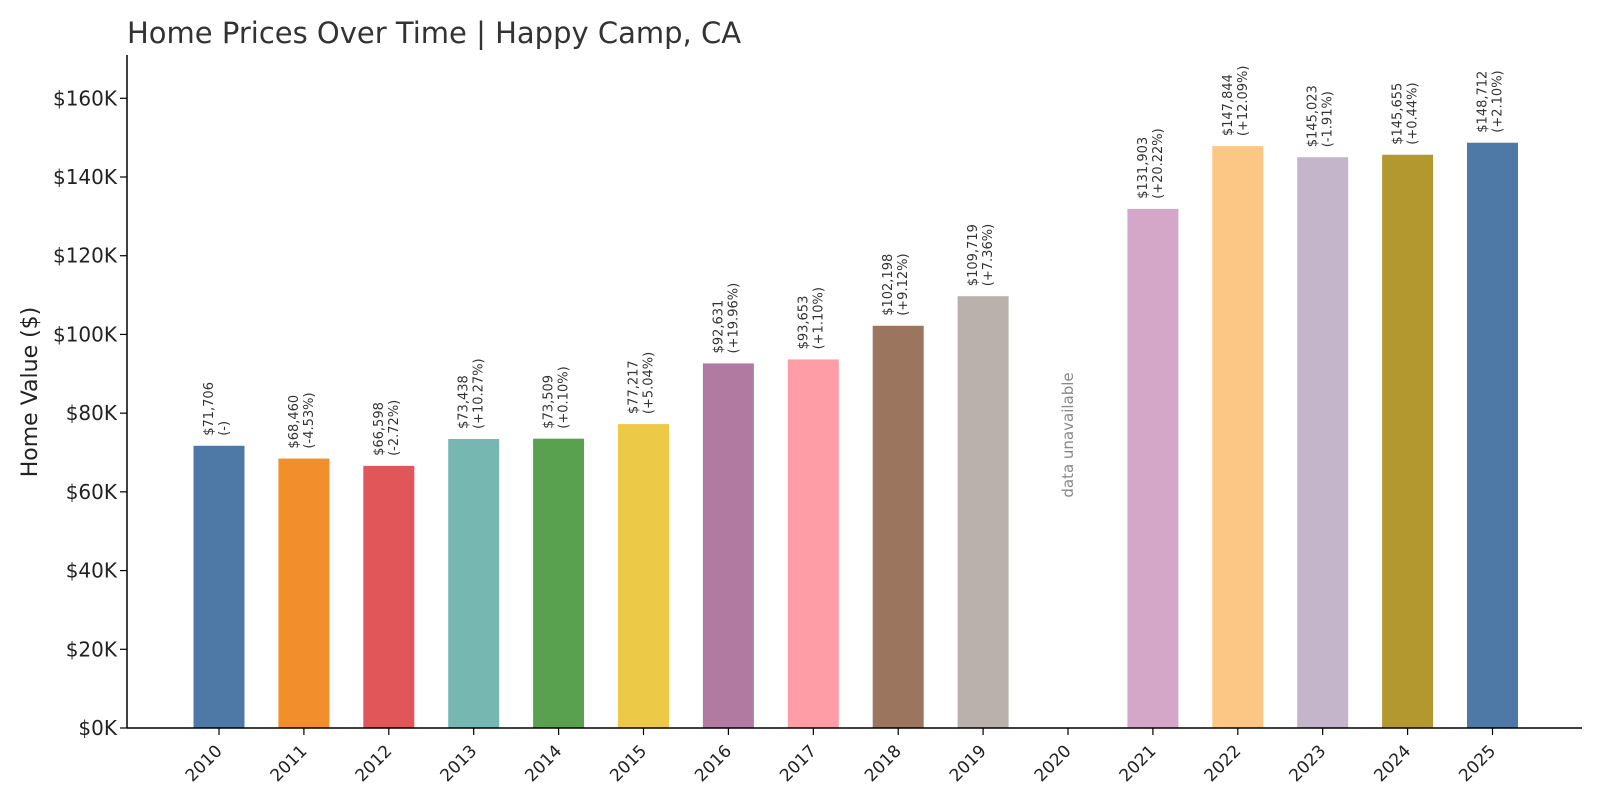 The height and width of the screenshot is (800, 1600). What do you see at coordinates (1483, 102) in the screenshot?
I see `bar-value-label: $148,712` at bounding box center [1483, 102].